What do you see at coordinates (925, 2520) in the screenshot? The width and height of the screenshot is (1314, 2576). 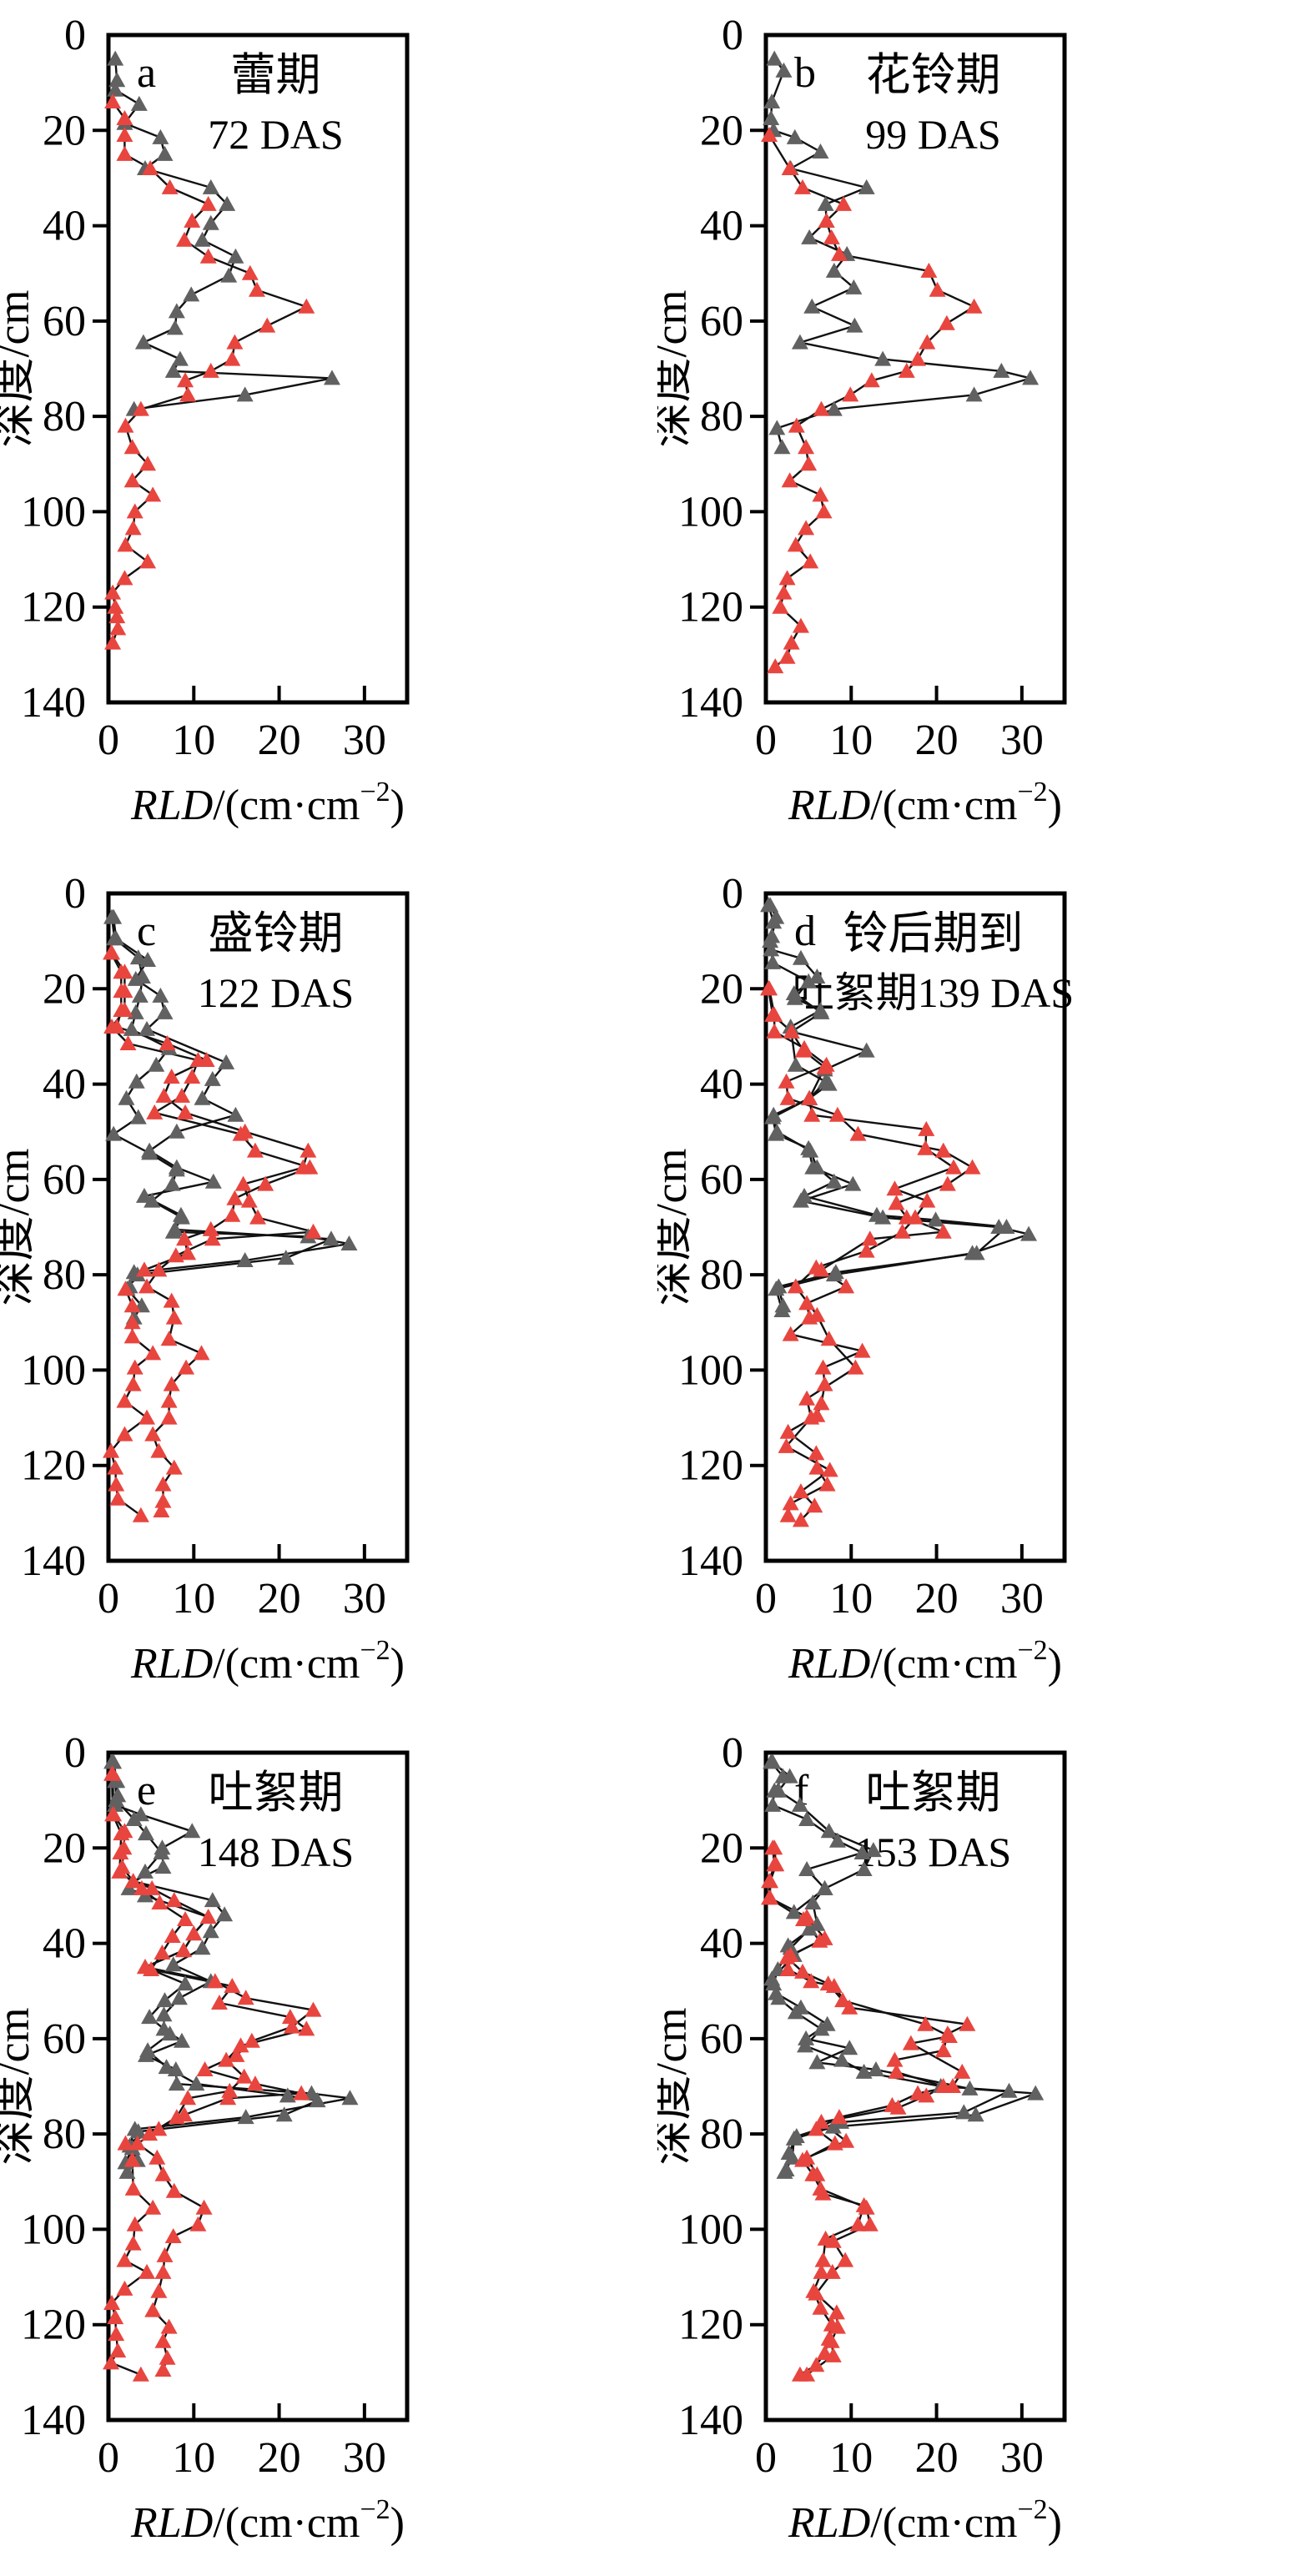 I see `x-axis-title: RLD/(cm·cm−2)` at bounding box center [925, 2520].